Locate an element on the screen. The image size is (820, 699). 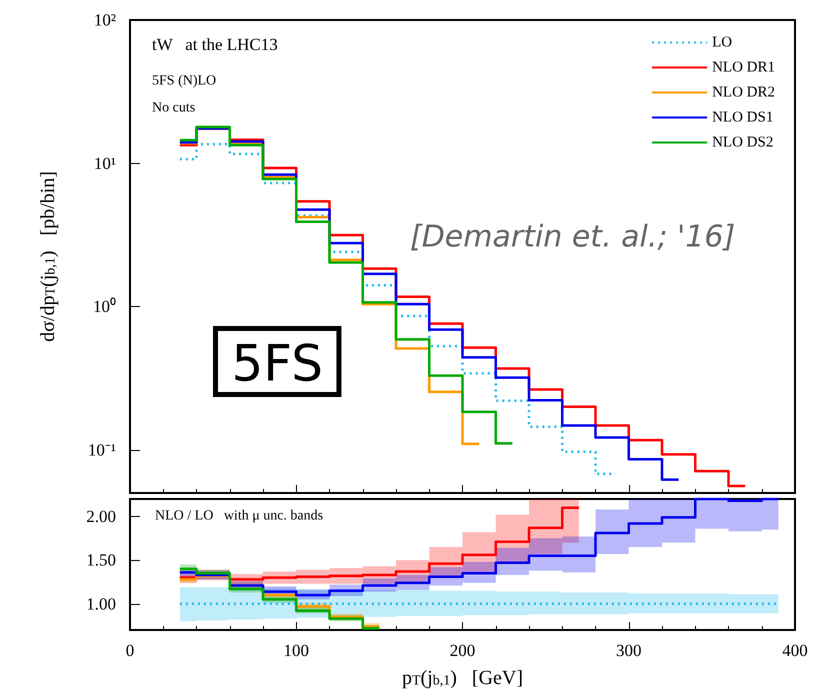
y-tick-label: 10² is located at coordinates (105, 20).